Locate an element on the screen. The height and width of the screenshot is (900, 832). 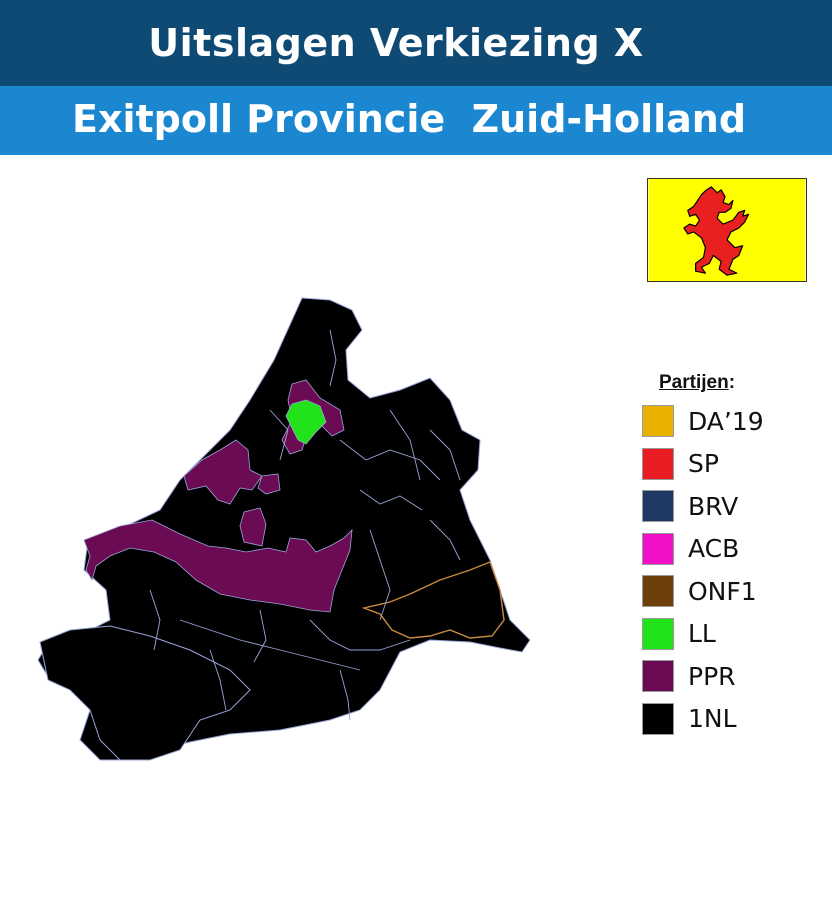
legend-item: PPR is located at coordinates (727, 676).